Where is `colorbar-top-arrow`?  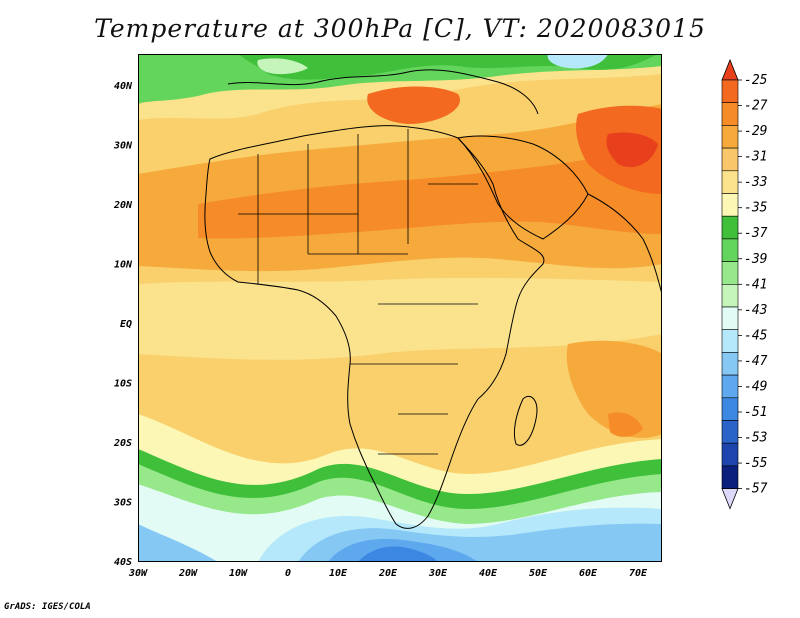 colorbar-top-arrow is located at coordinates (730, 69).